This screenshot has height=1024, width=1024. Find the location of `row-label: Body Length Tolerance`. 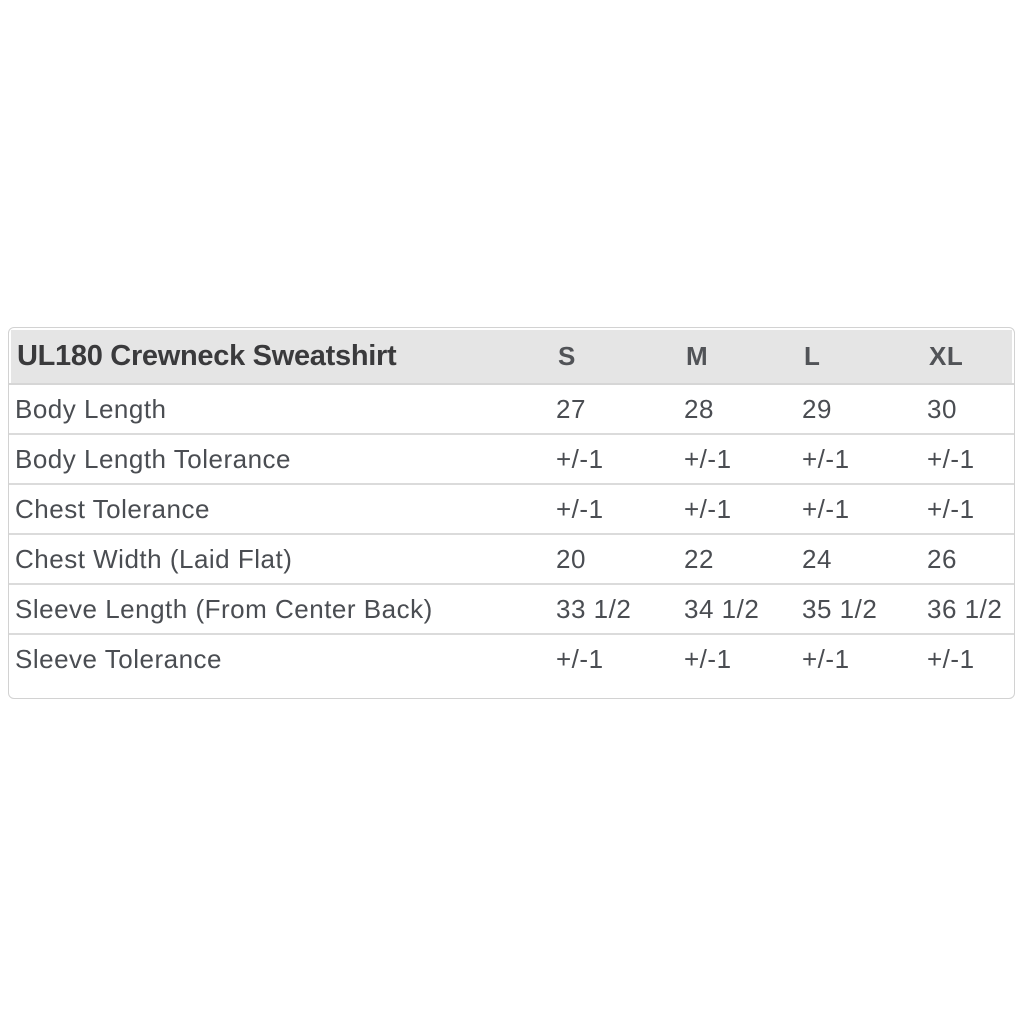

row-label: Body Length Tolerance is located at coordinates (153, 458).